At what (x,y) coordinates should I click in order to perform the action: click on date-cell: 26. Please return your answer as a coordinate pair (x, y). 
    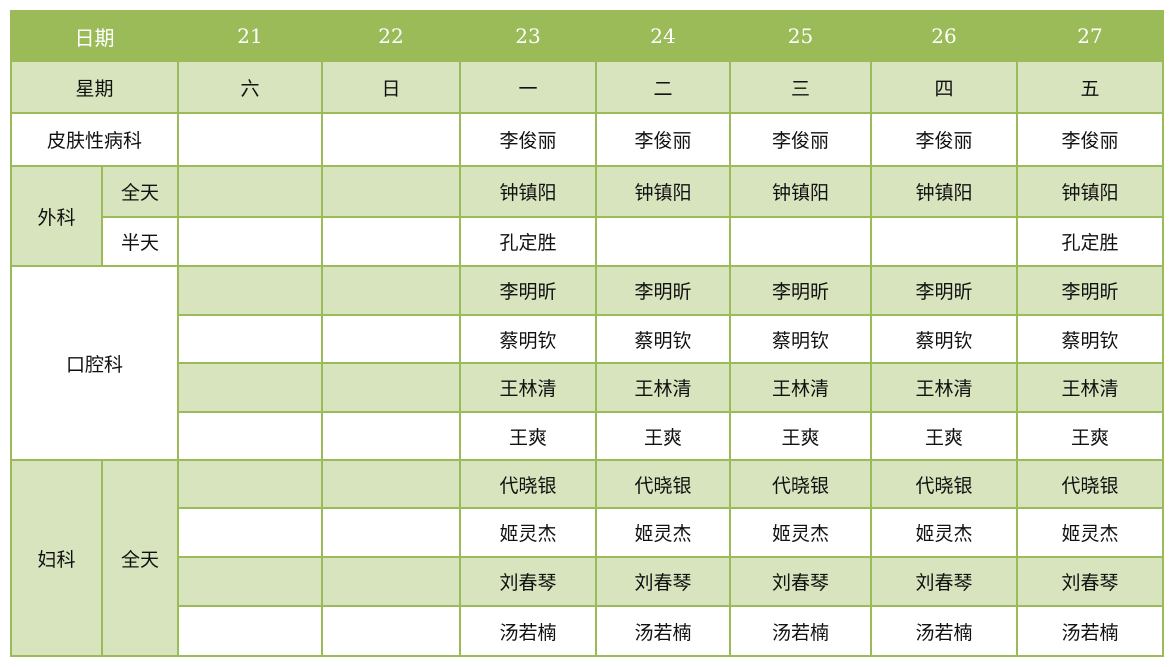
    Looking at the image, I should click on (944, 36).